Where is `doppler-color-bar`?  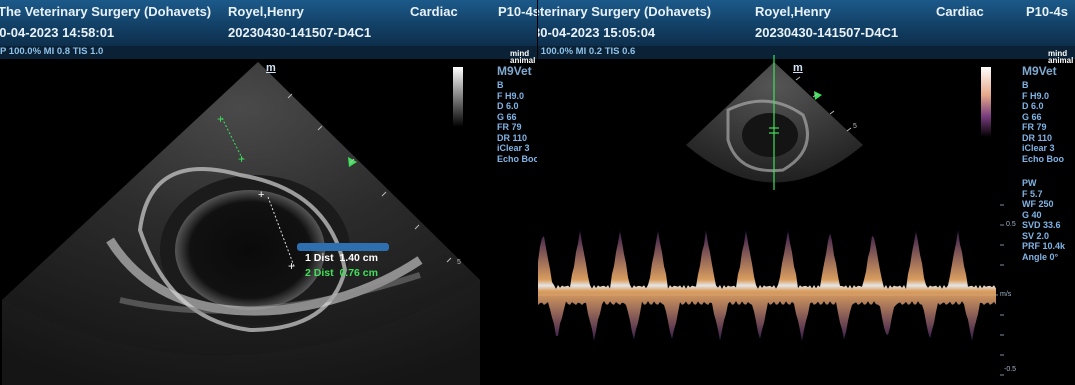 doppler-color-bar is located at coordinates (986, 102).